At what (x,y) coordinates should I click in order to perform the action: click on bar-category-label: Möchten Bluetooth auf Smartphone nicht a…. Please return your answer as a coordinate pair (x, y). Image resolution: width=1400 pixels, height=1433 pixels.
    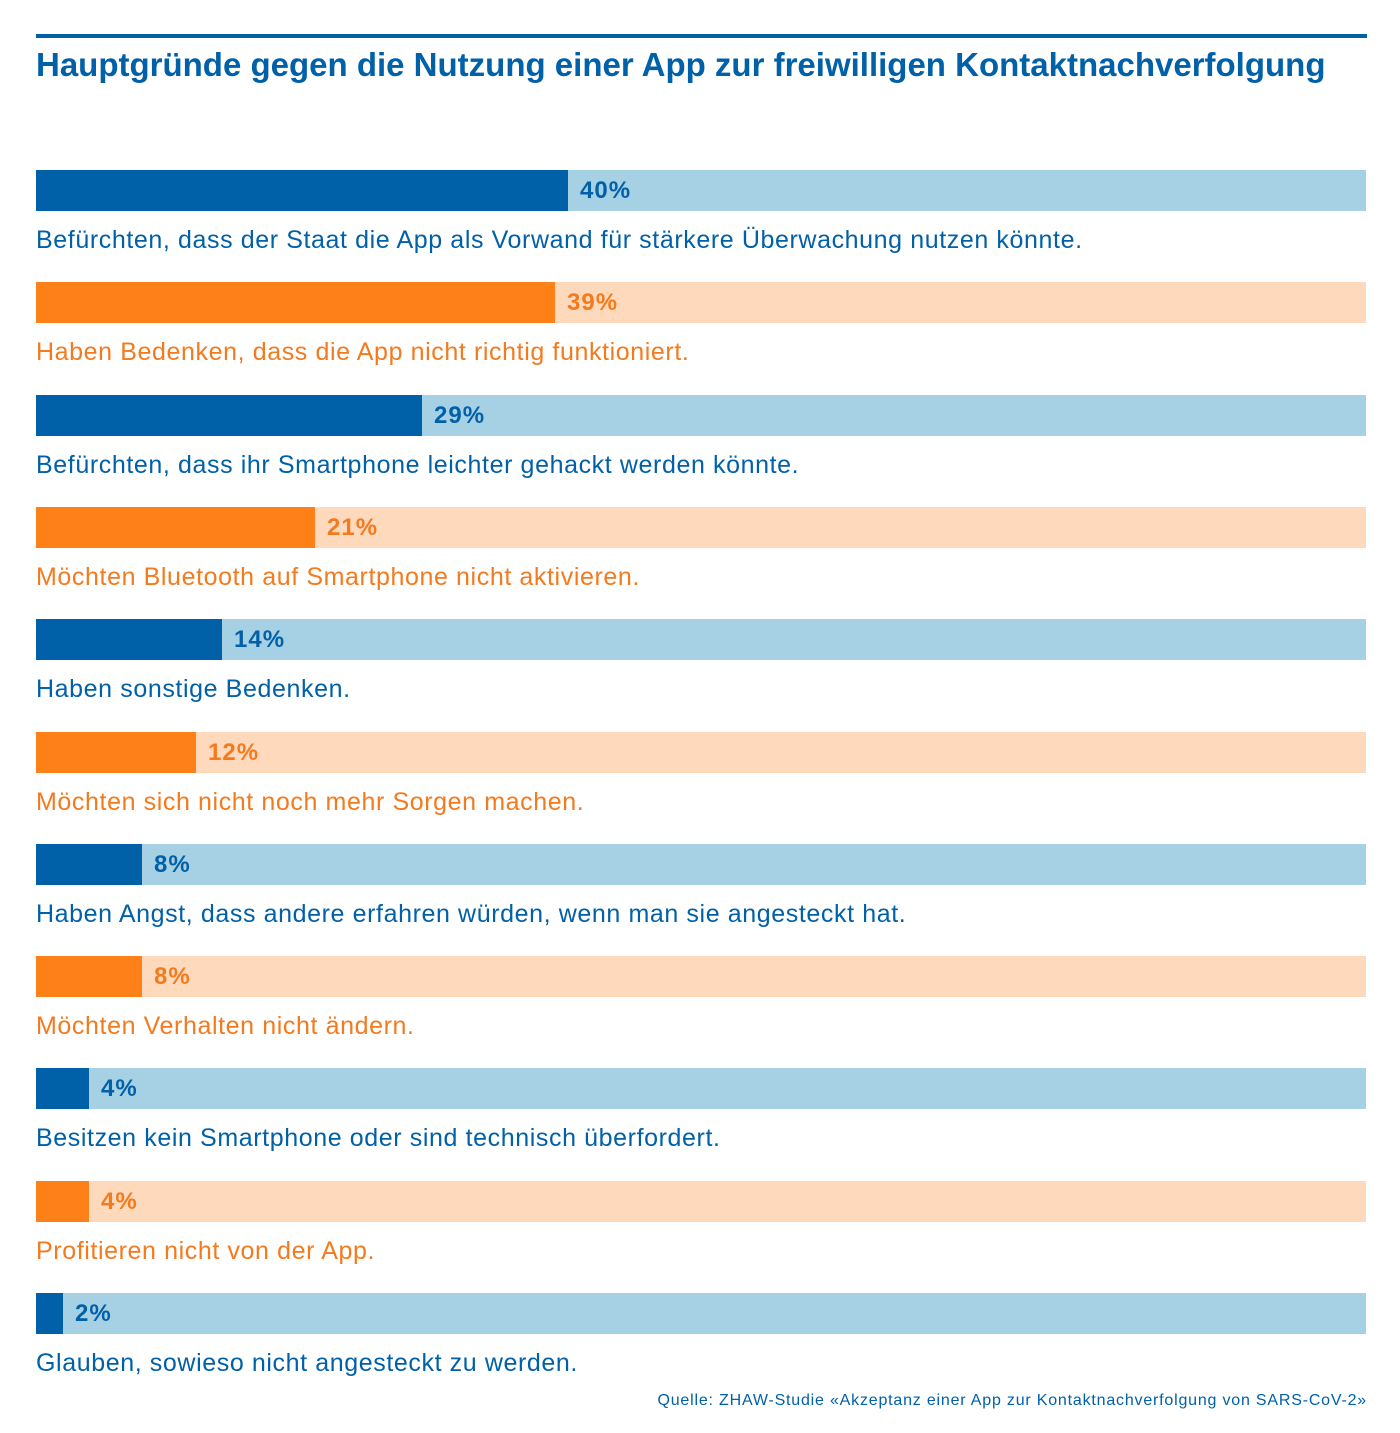
    Looking at the image, I should click on (338, 577).